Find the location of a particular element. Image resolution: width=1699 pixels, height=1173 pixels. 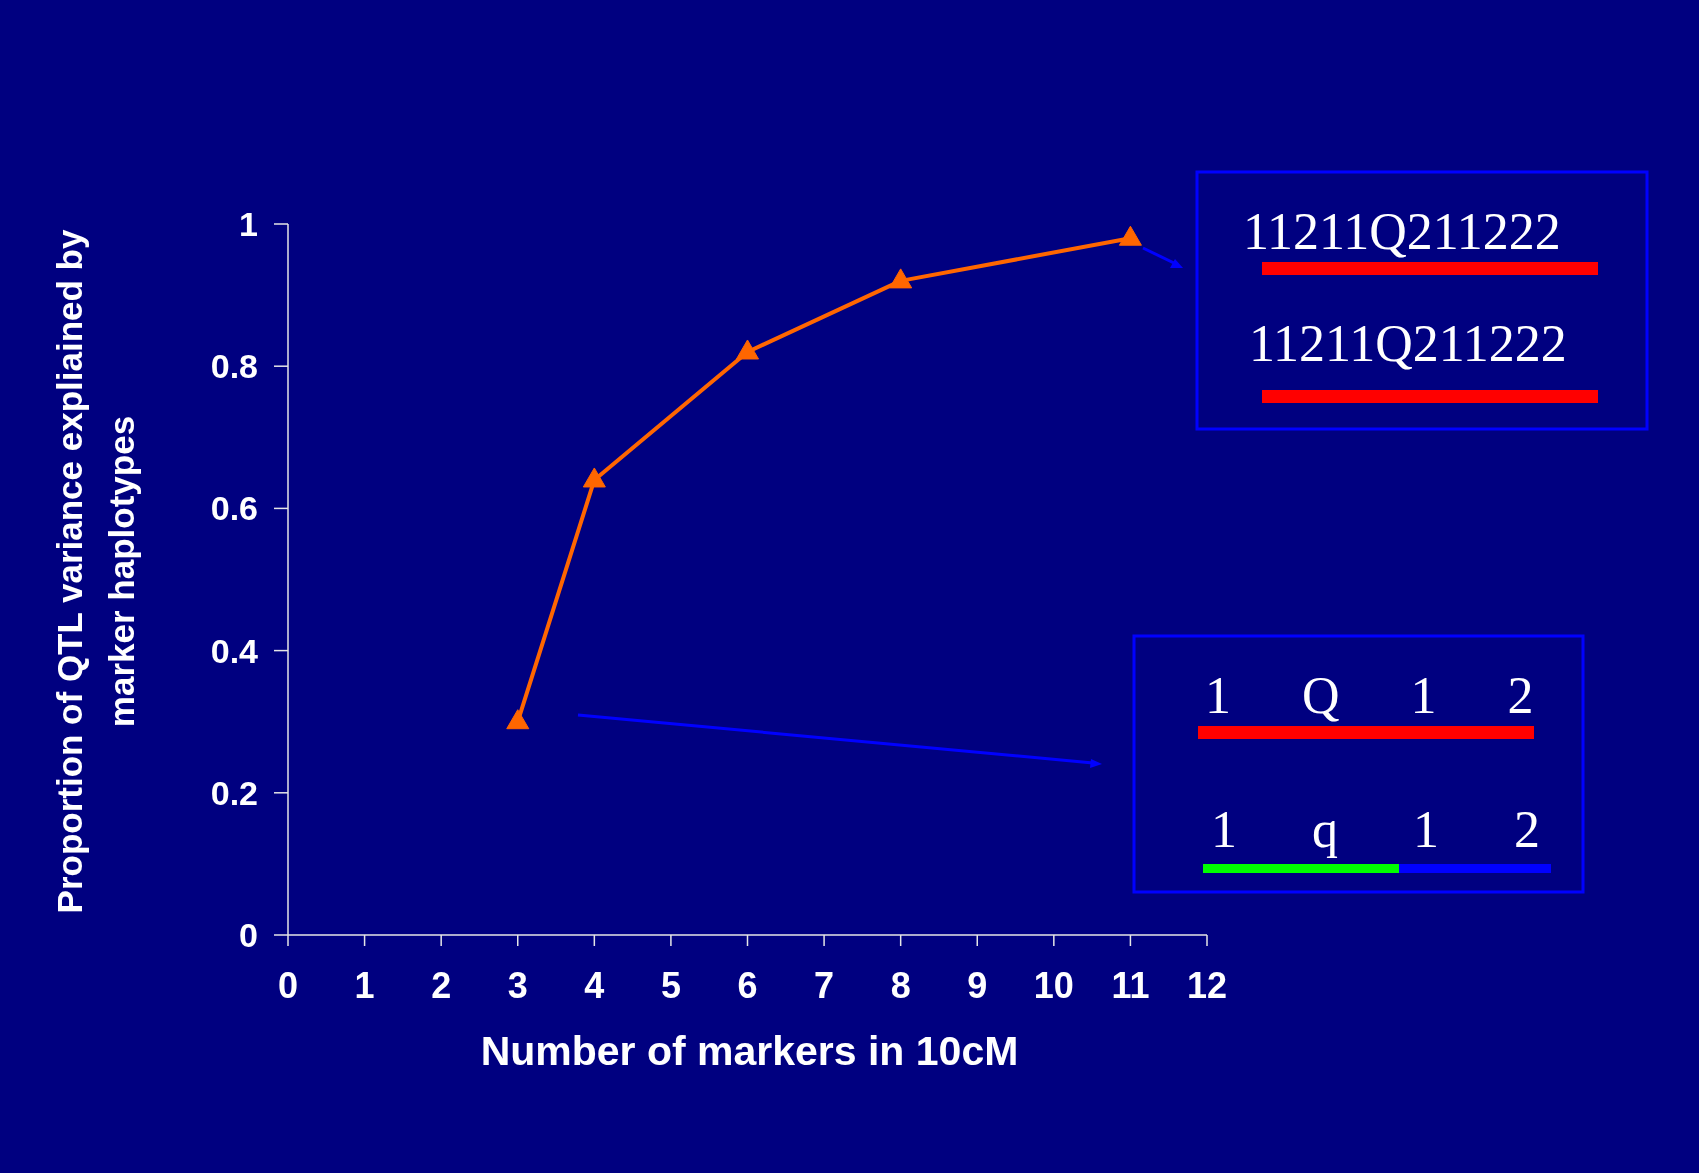

x-tick-label: 10 is located at coordinates (1053, 985).